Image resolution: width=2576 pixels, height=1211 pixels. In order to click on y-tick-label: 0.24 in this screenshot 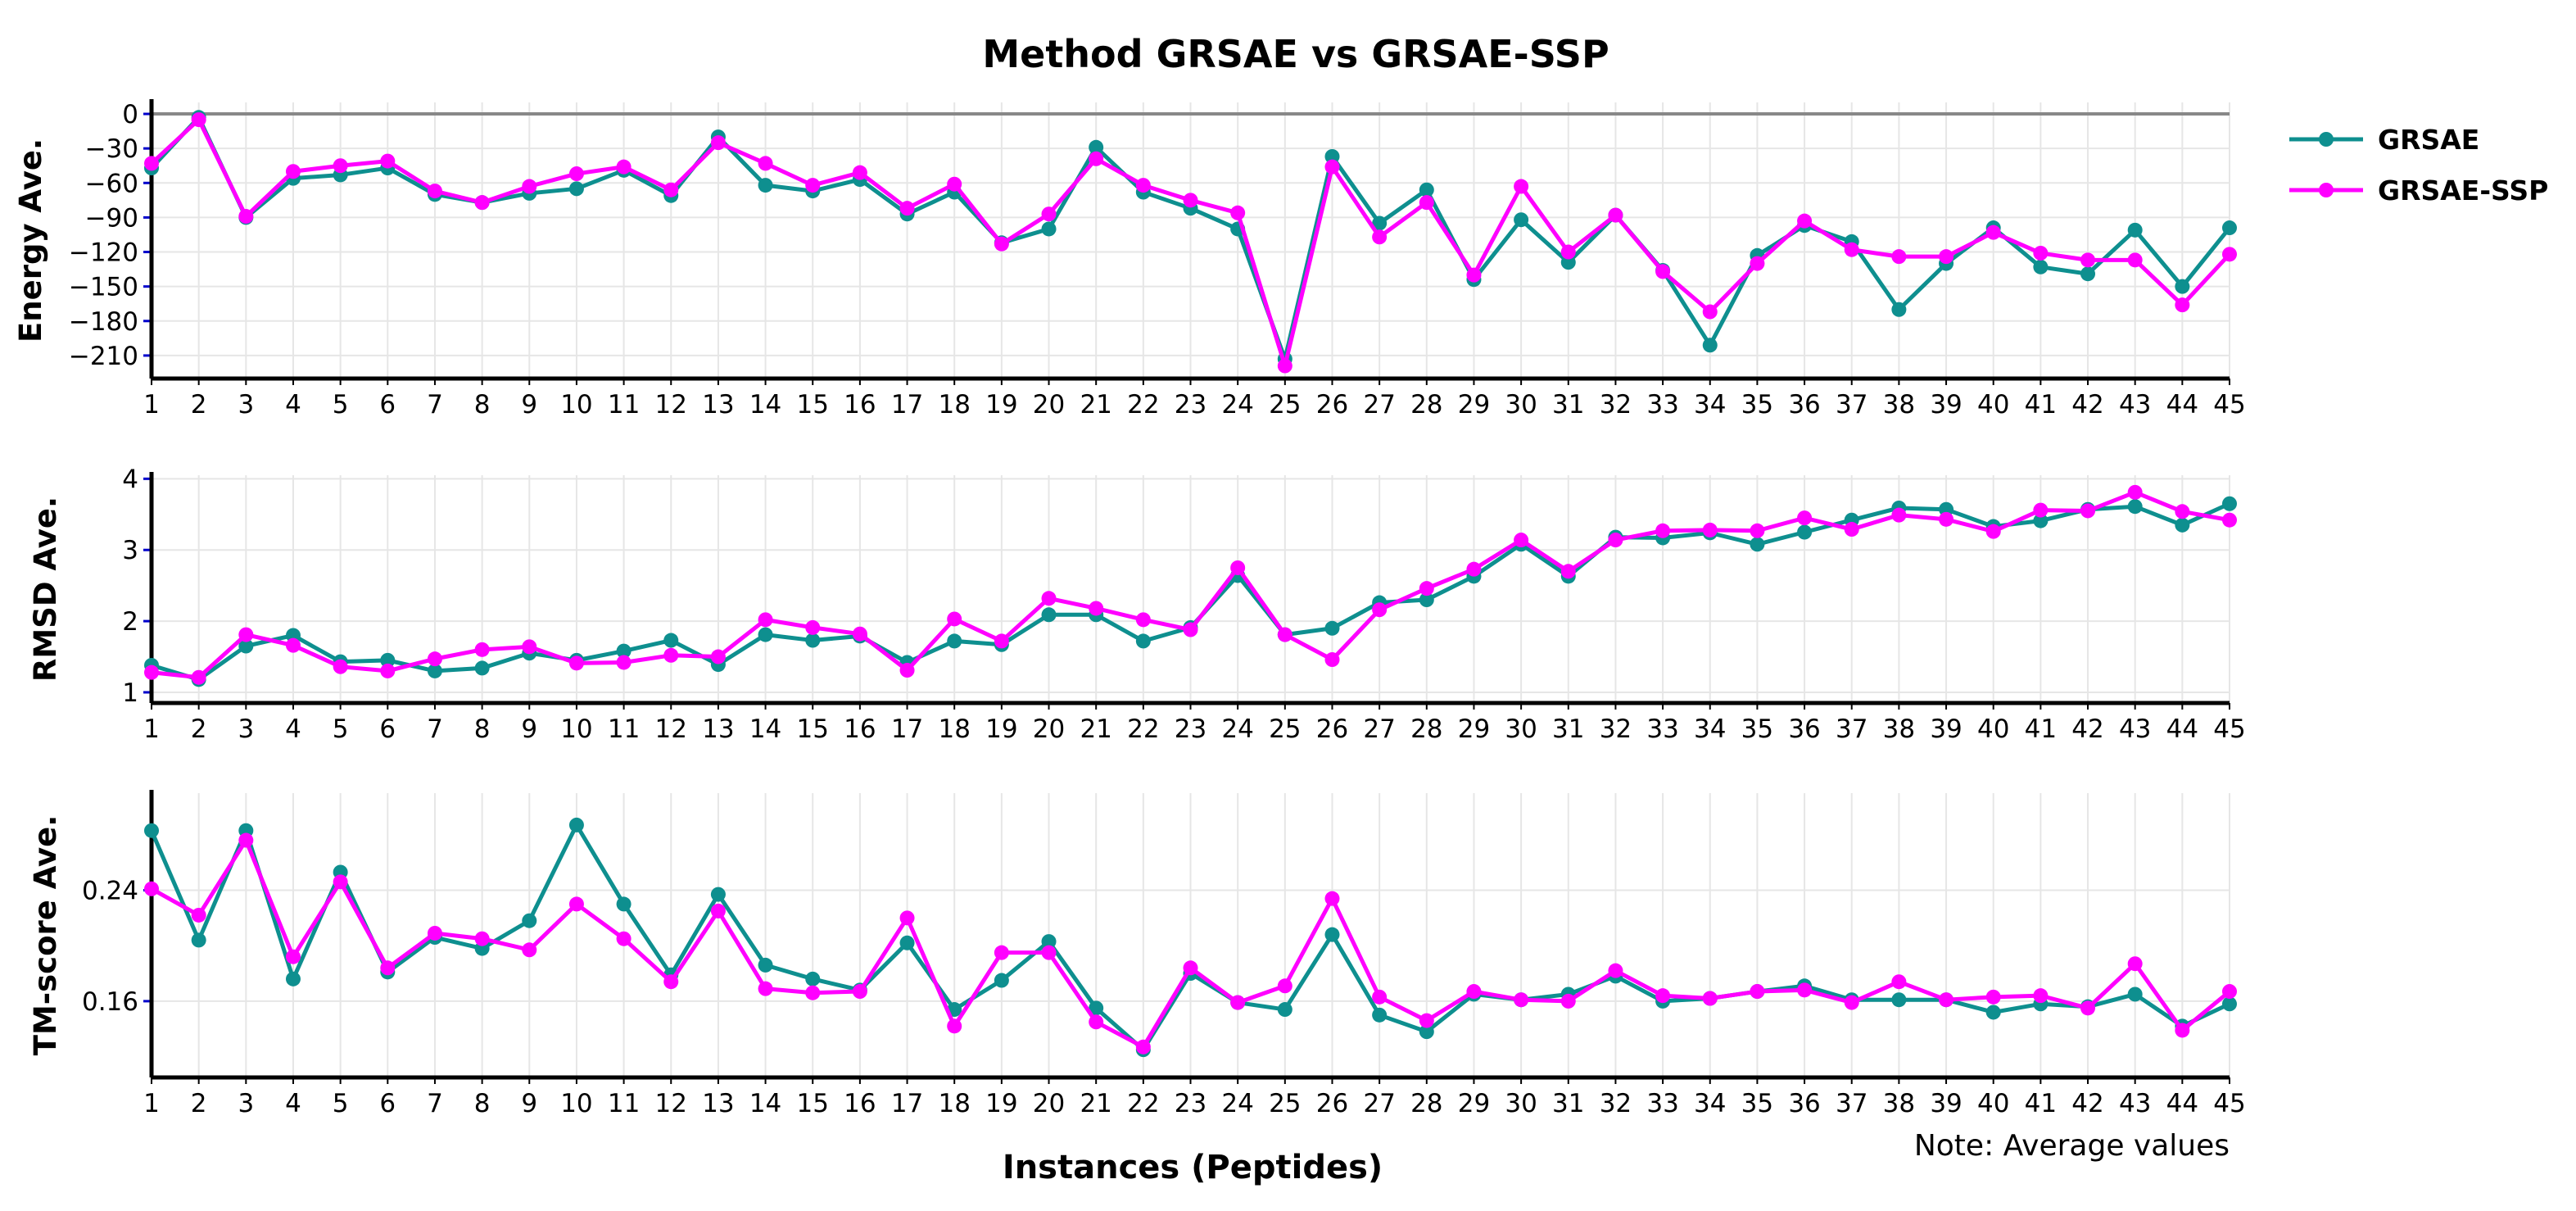, I will do `click(110, 890)`.